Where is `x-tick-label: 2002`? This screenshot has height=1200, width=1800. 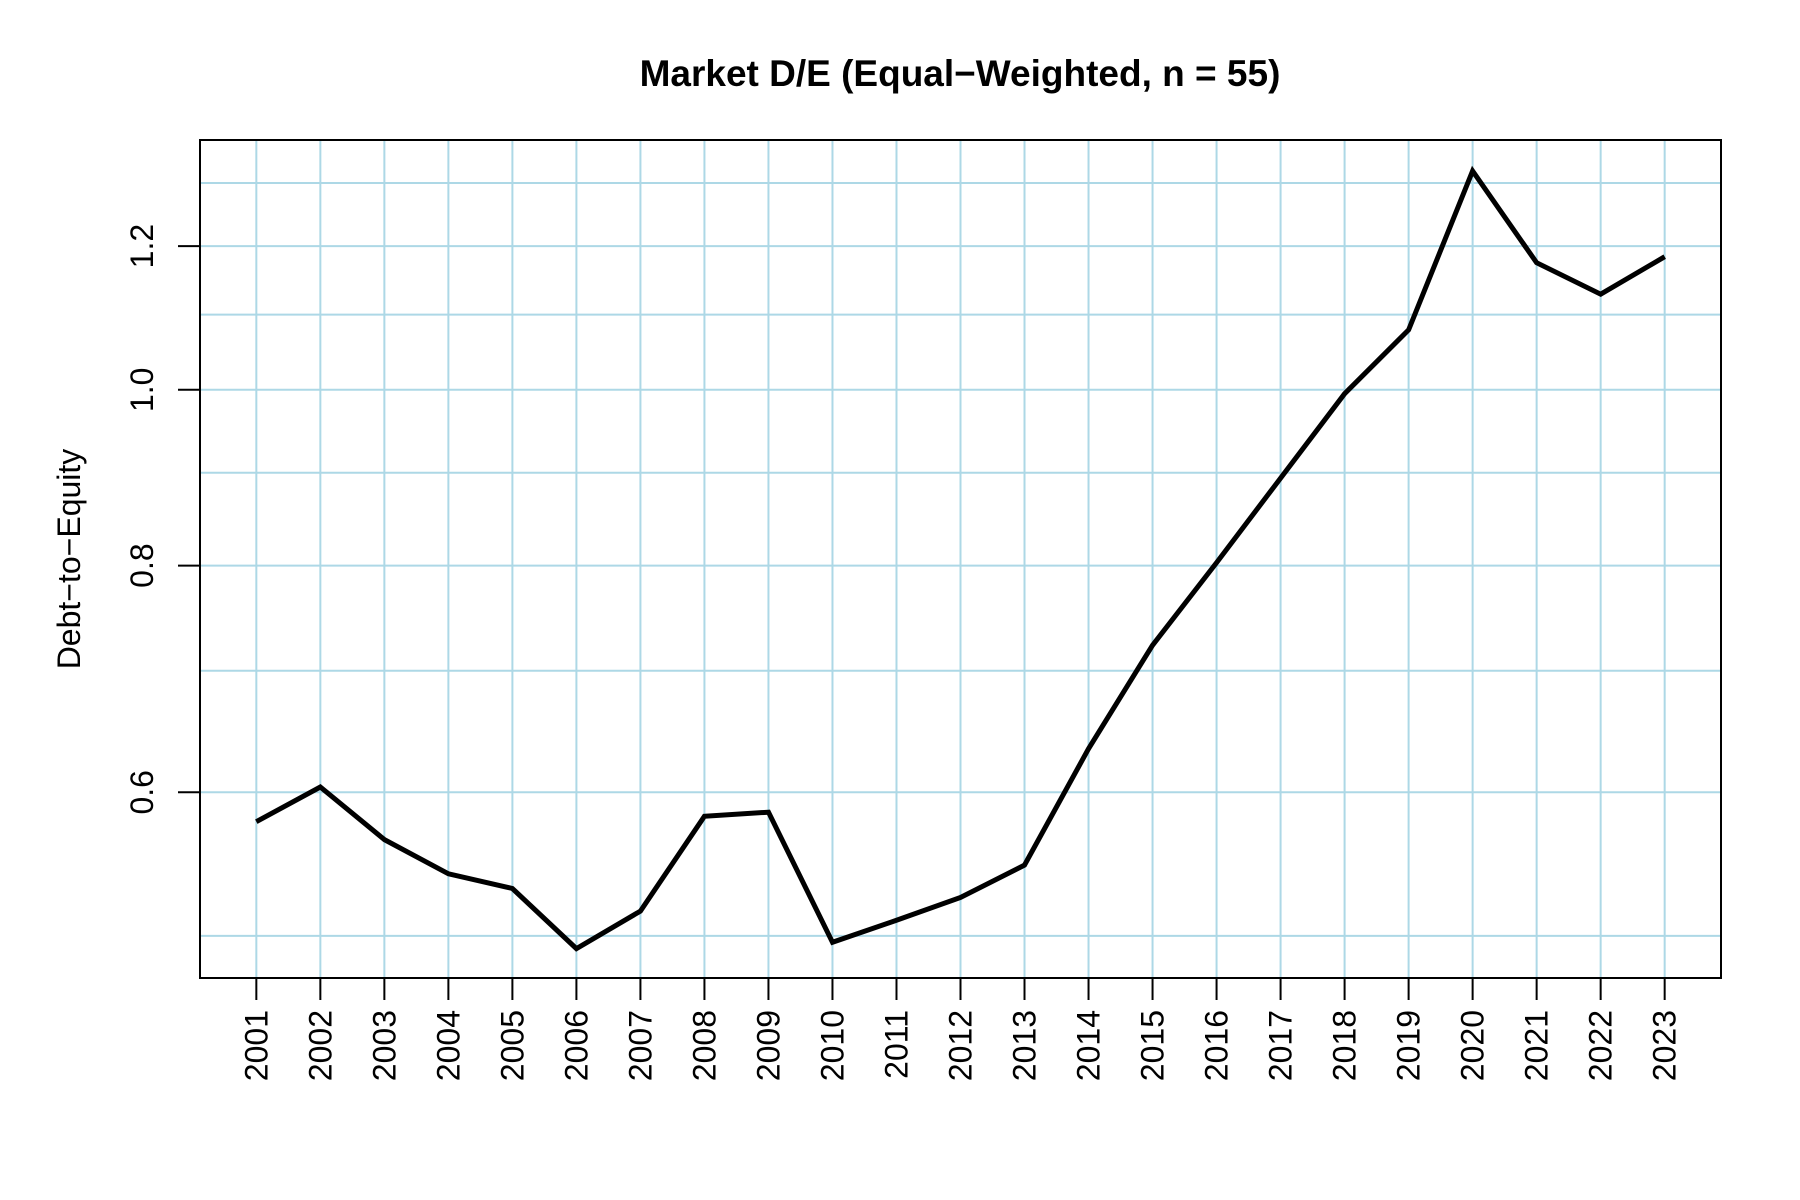 x-tick-label: 2002 is located at coordinates (320, 1045).